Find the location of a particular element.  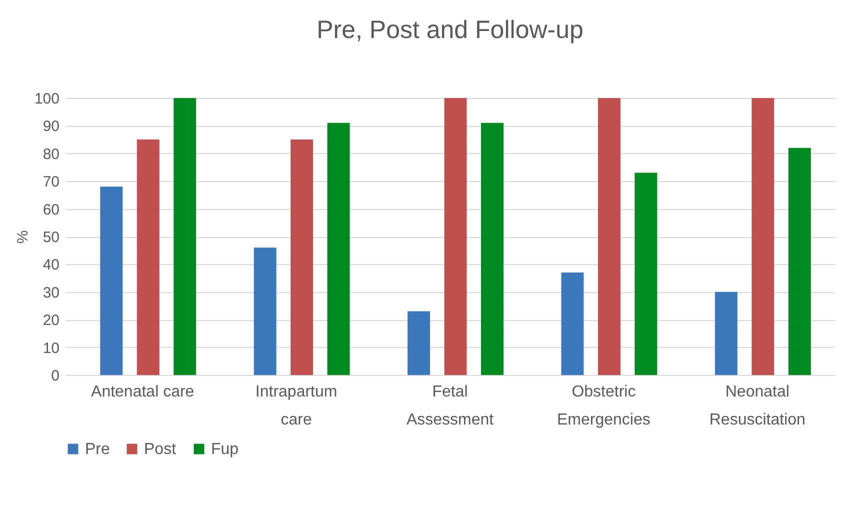

y-tick-label: 10 is located at coordinates (51, 348).